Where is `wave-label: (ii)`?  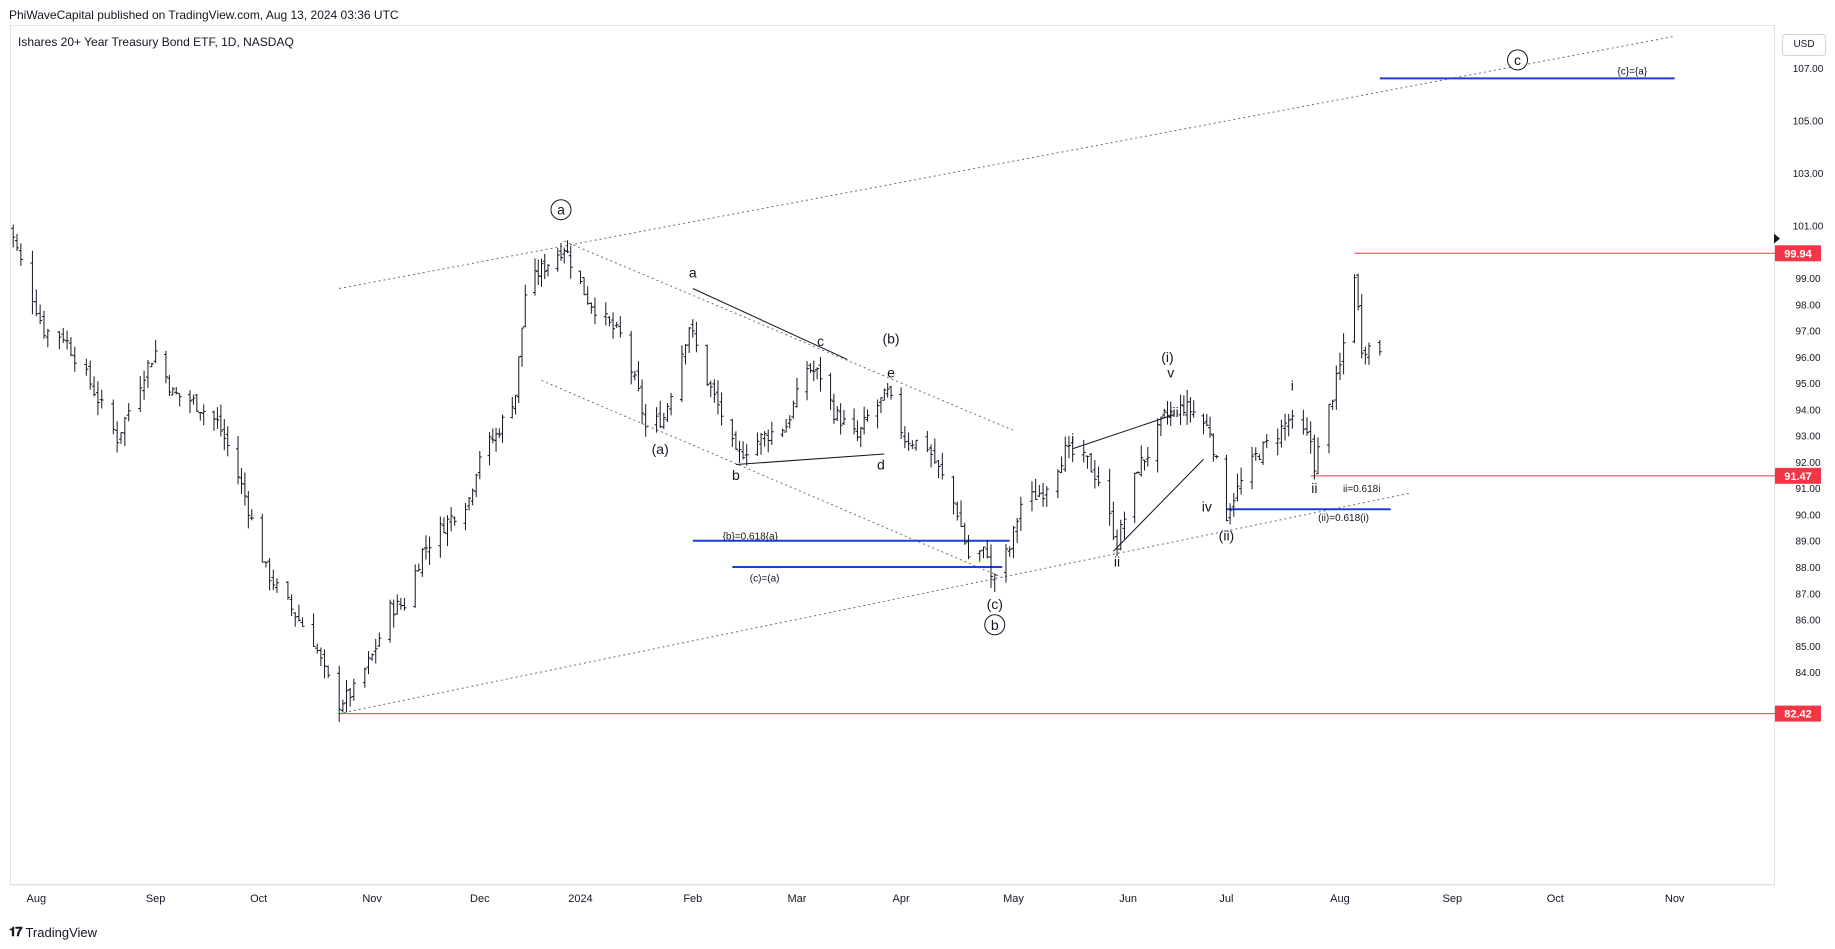 wave-label: (ii) is located at coordinates (1227, 535).